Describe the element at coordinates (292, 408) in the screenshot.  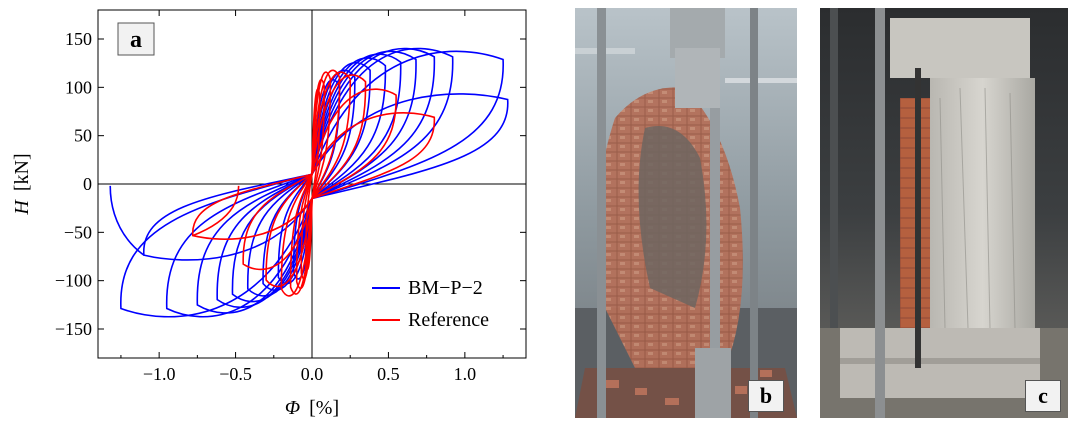
I see `x-axis-symbol: Φ` at that location.